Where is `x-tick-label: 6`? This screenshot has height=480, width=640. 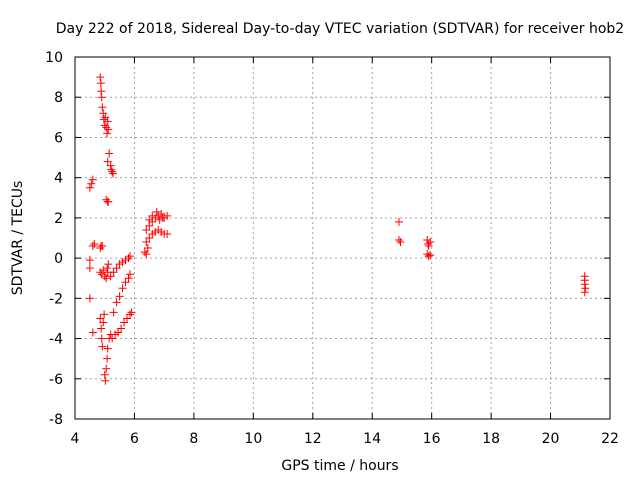 x-tick-label: 6 is located at coordinates (134, 439).